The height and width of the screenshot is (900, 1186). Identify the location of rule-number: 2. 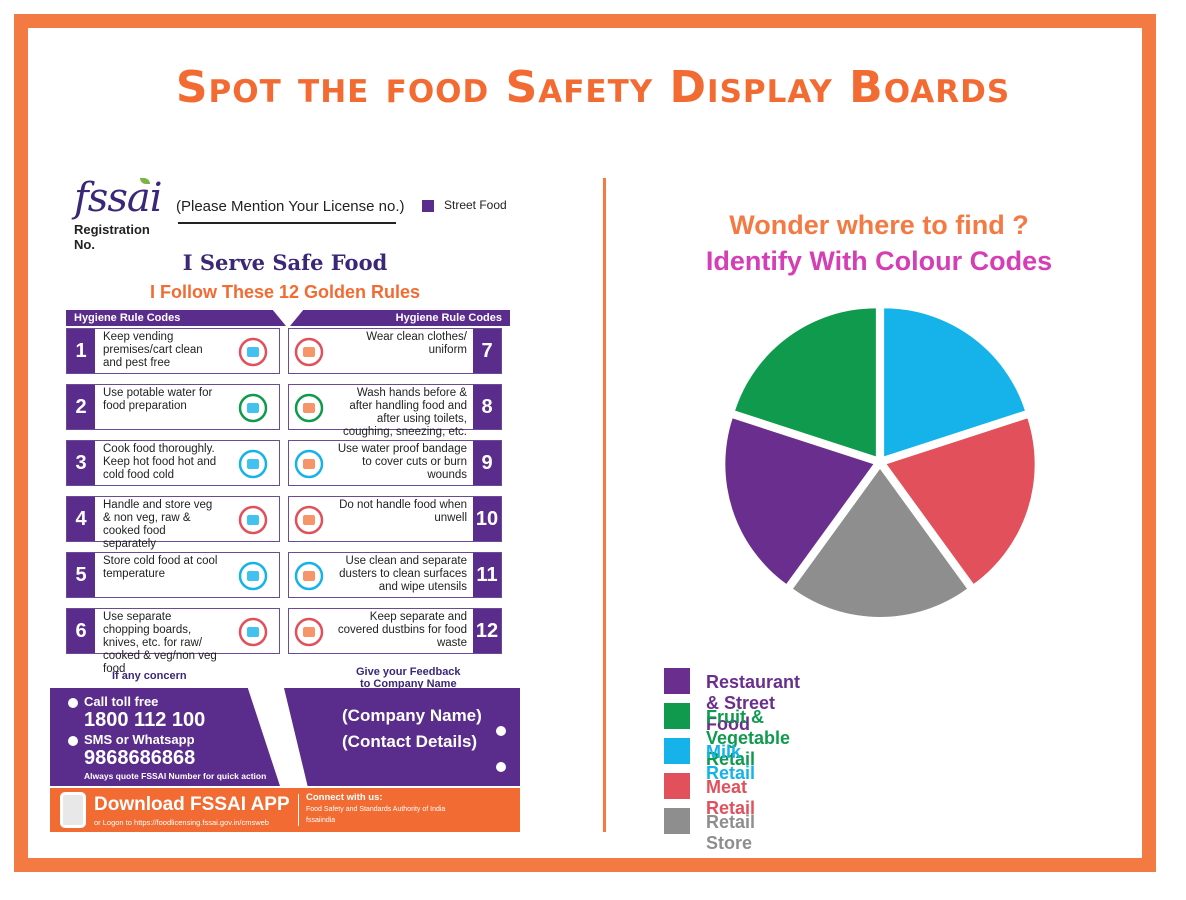
(81, 407).